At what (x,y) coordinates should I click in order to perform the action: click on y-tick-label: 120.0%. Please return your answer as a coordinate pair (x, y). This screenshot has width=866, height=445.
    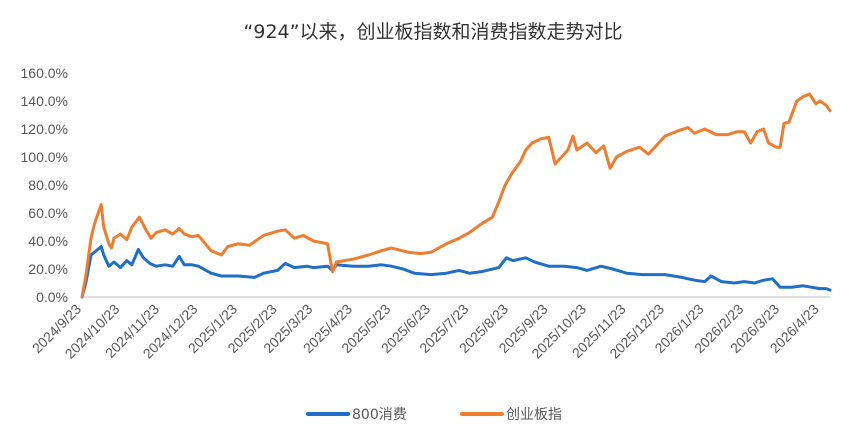
    Looking at the image, I should click on (44, 129).